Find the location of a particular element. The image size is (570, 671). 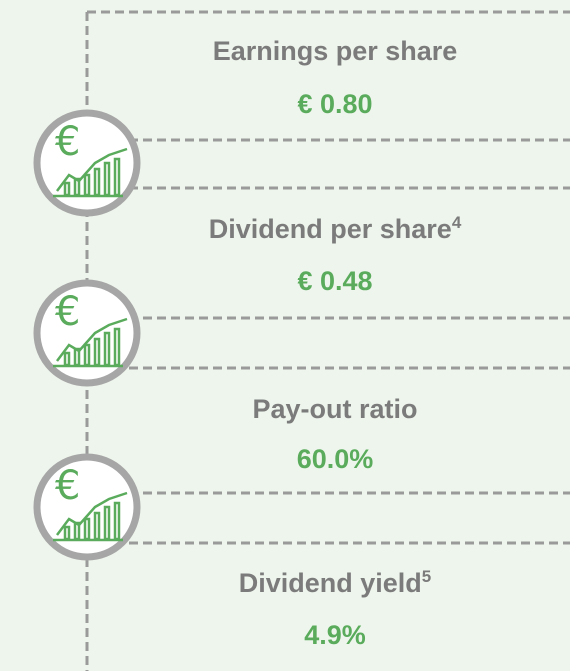

metric-value: 60.0% is located at coordinates (335, 459).